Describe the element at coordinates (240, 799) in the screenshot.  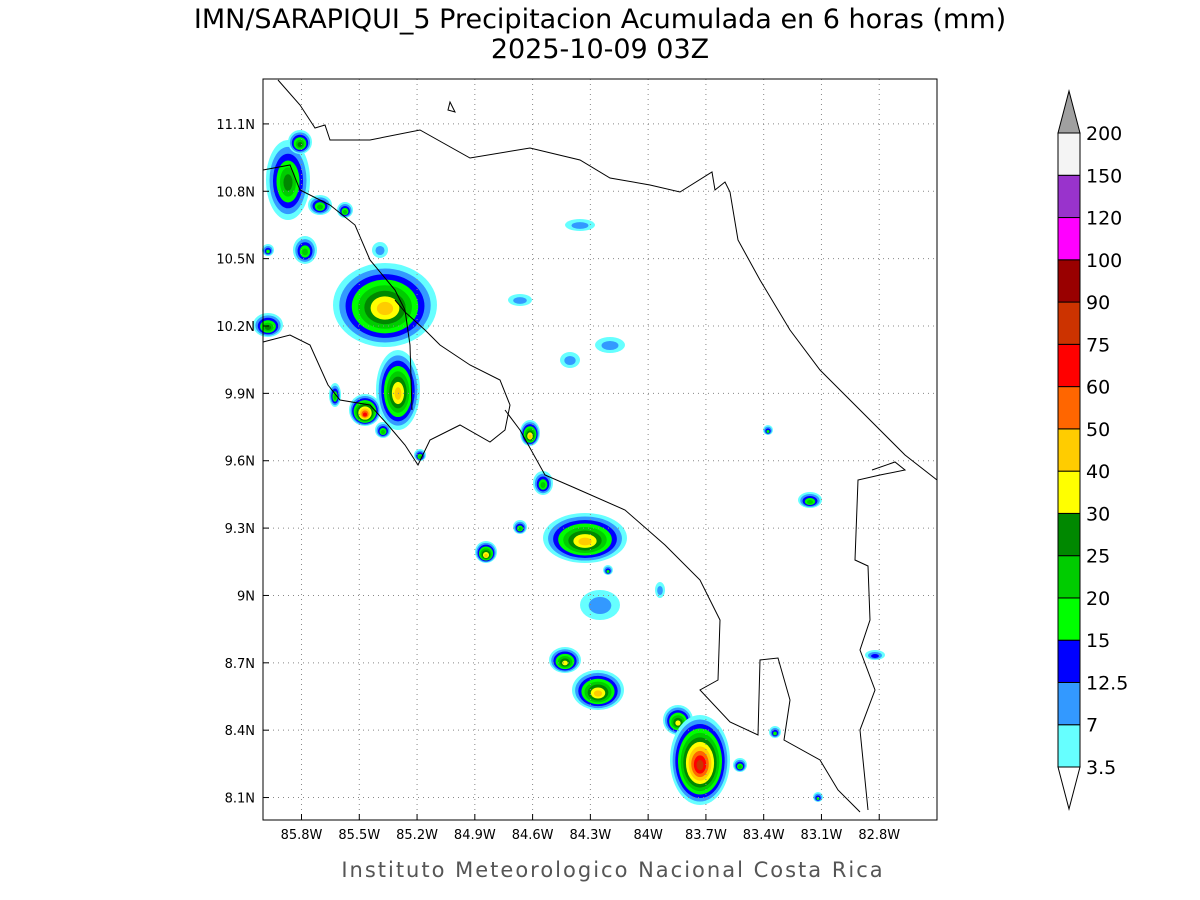
I see `y-tick-label: 8.1N` at that location.